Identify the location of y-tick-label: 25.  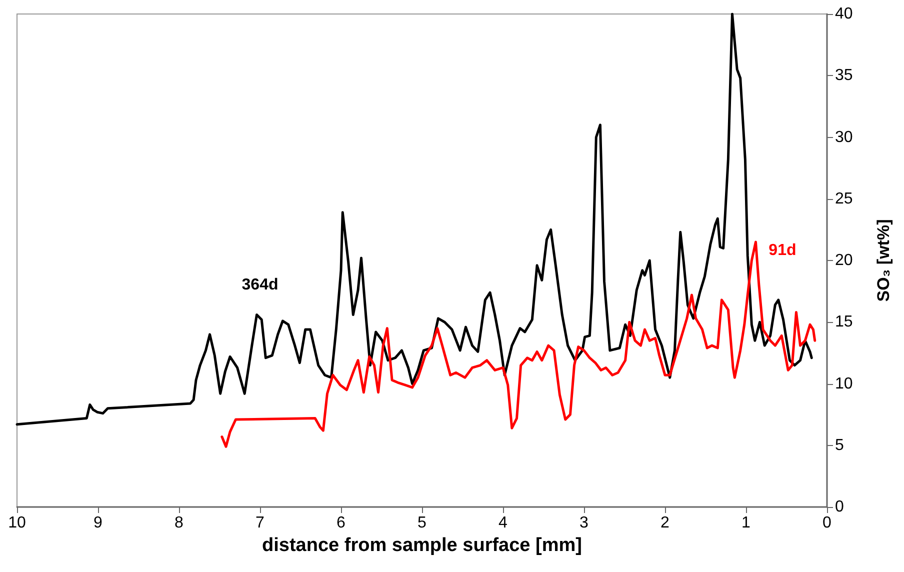
(844, 199).